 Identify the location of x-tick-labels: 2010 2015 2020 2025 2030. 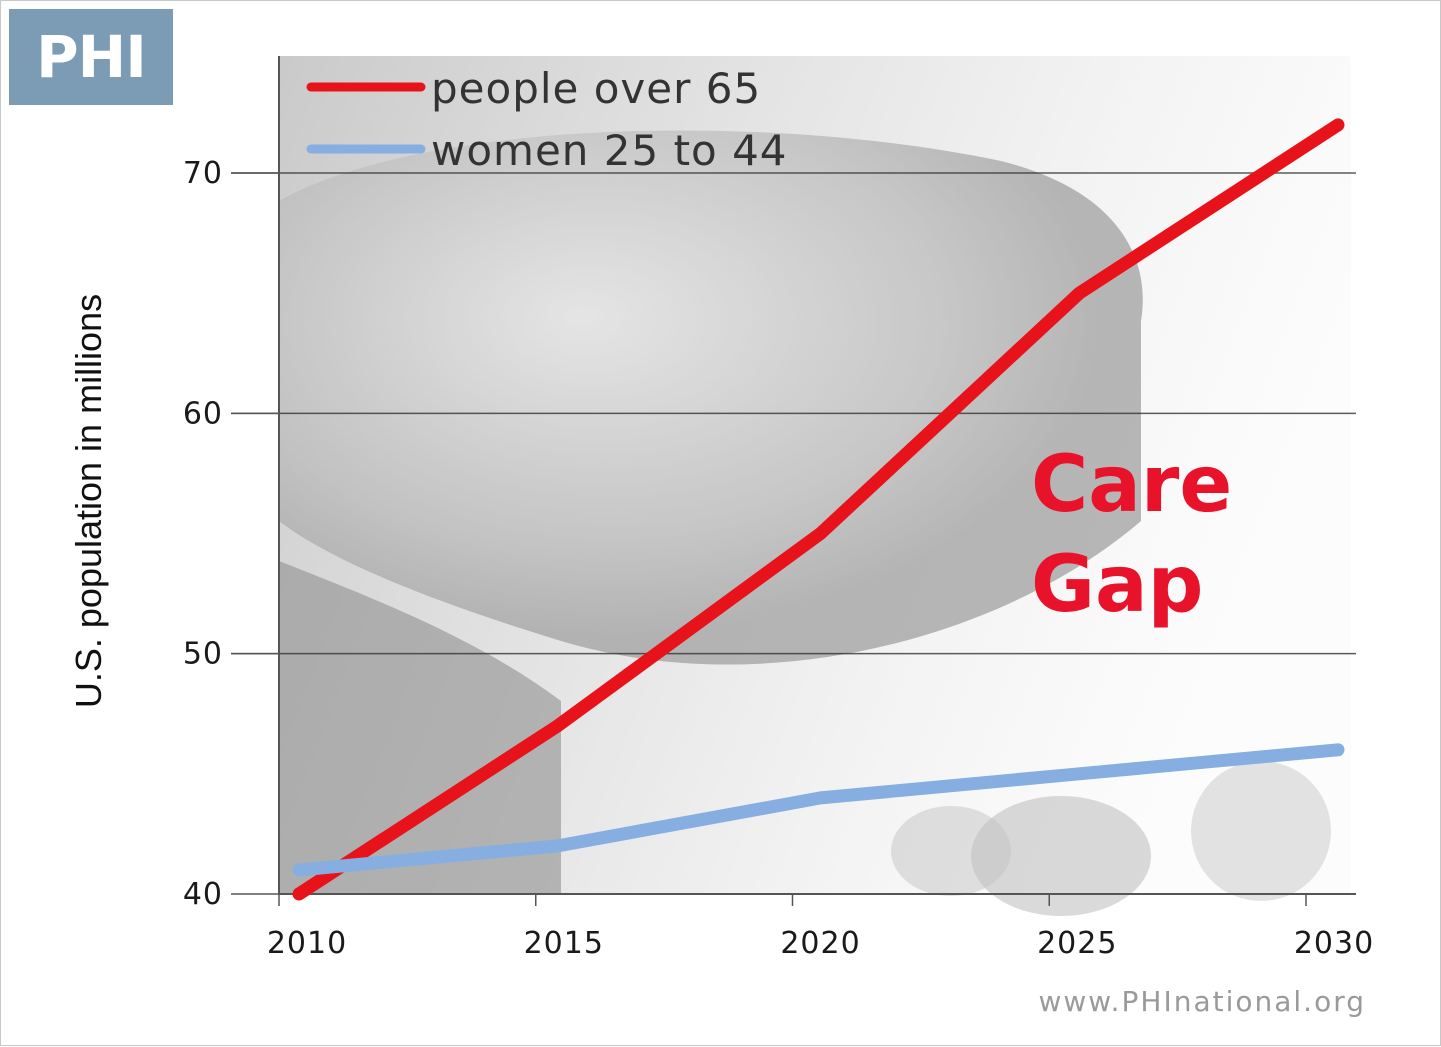
(820, 927).